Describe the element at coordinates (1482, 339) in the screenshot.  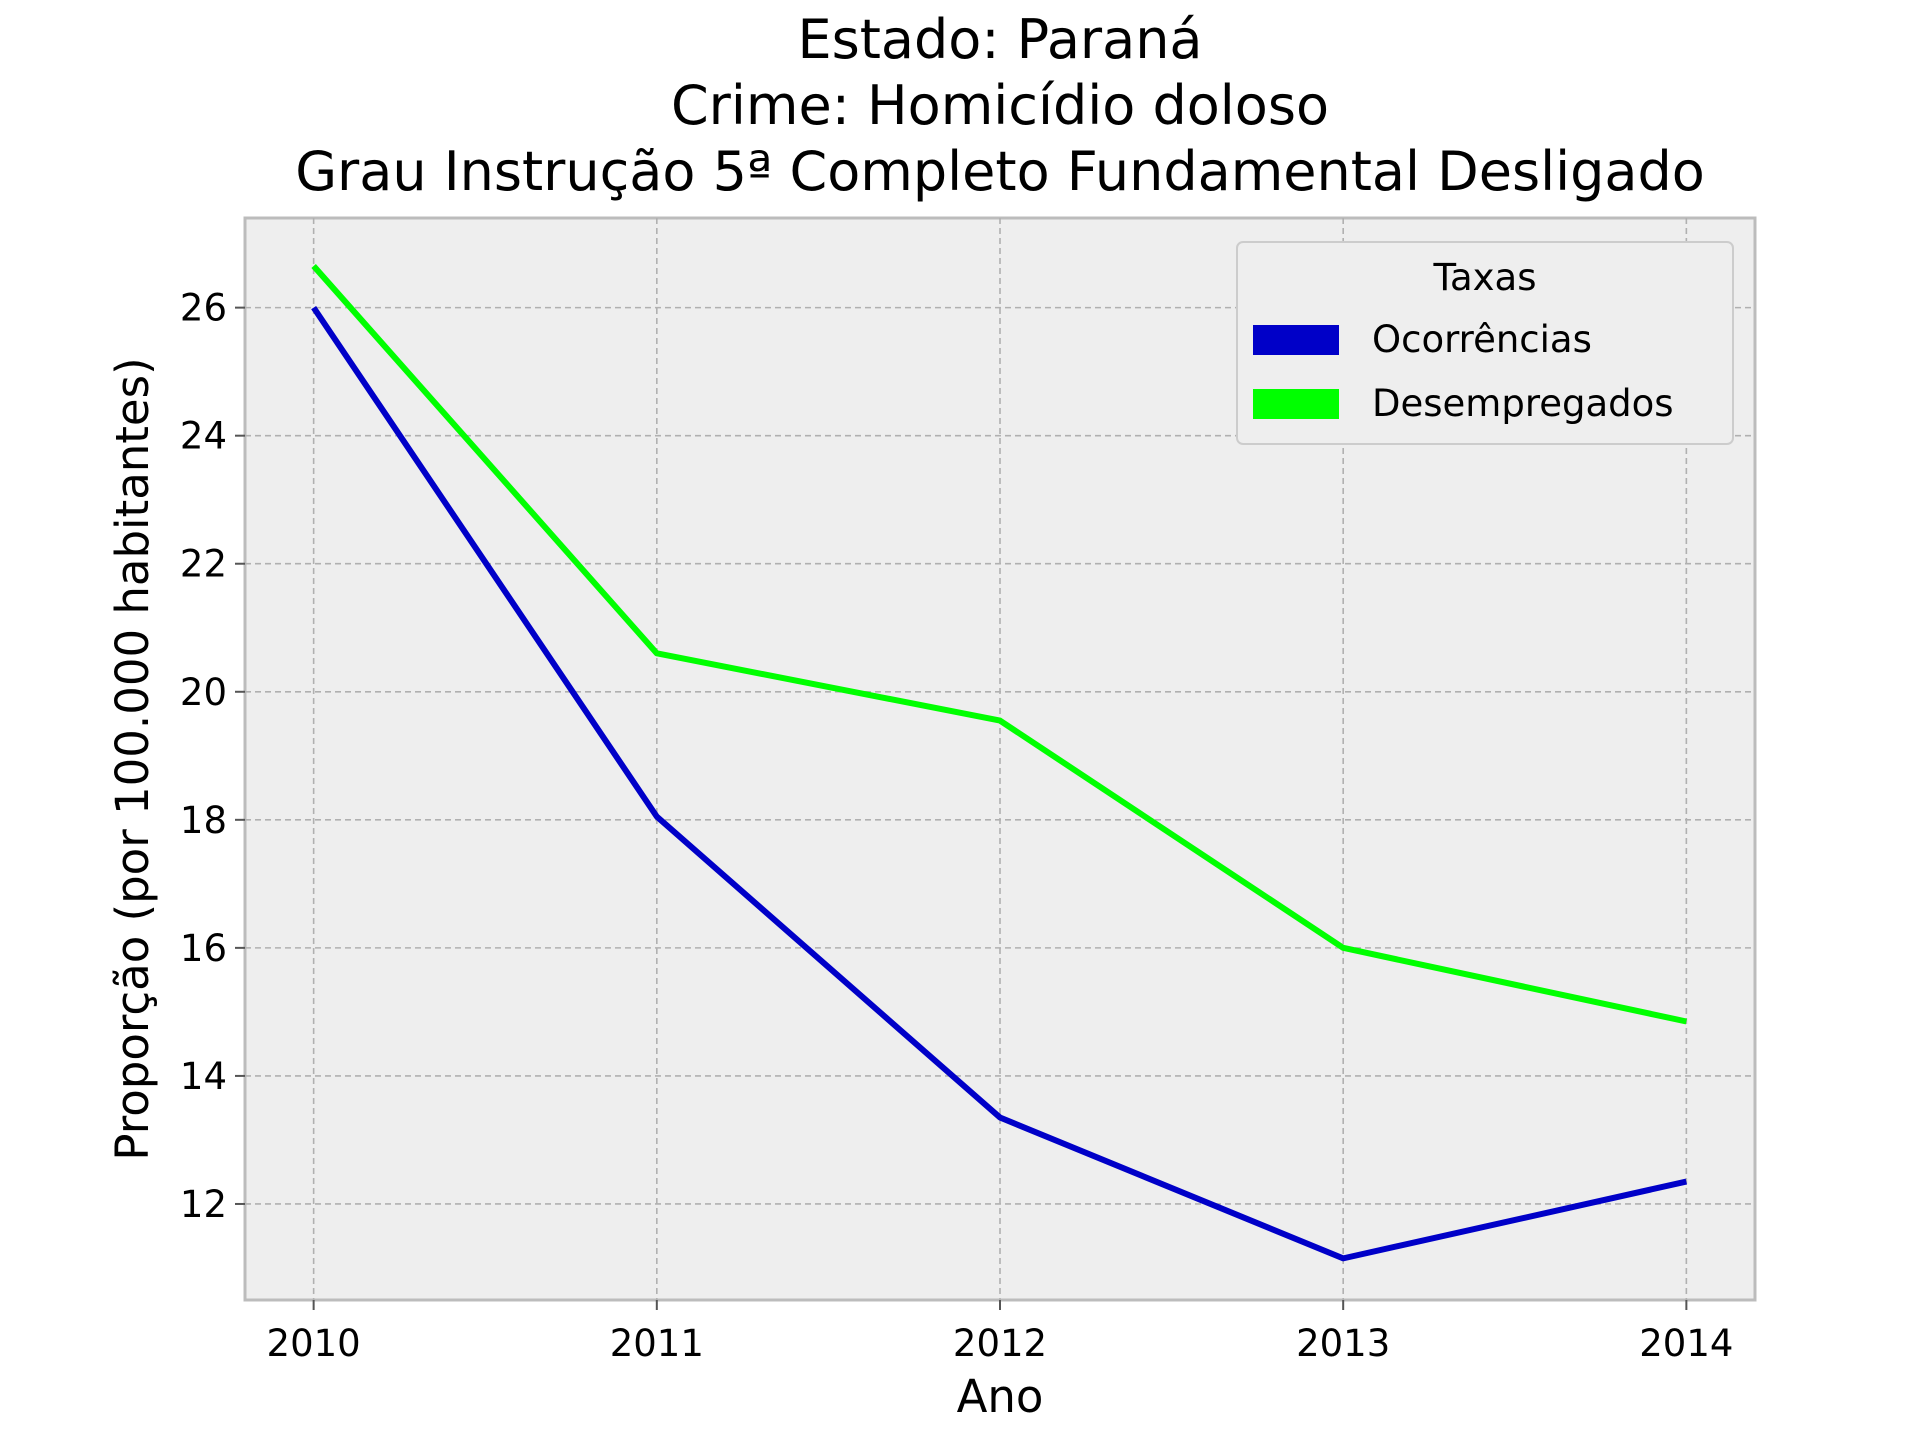
I see `legend-label-ocorrencias: Ocorrências` at that location.